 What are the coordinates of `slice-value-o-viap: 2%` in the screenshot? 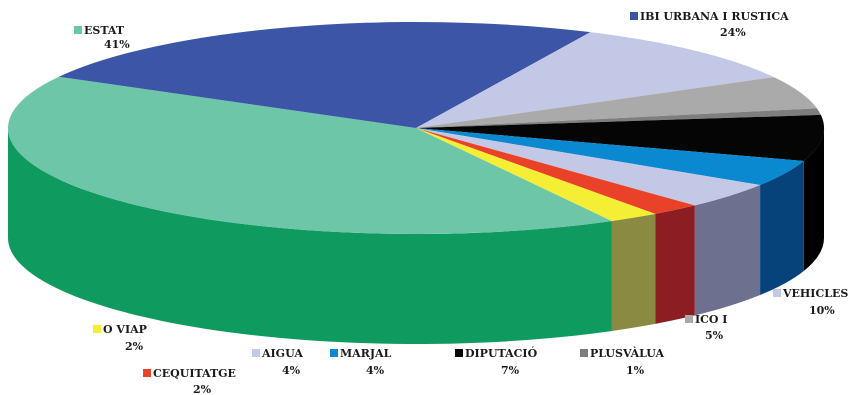 It's located at (134, 346).